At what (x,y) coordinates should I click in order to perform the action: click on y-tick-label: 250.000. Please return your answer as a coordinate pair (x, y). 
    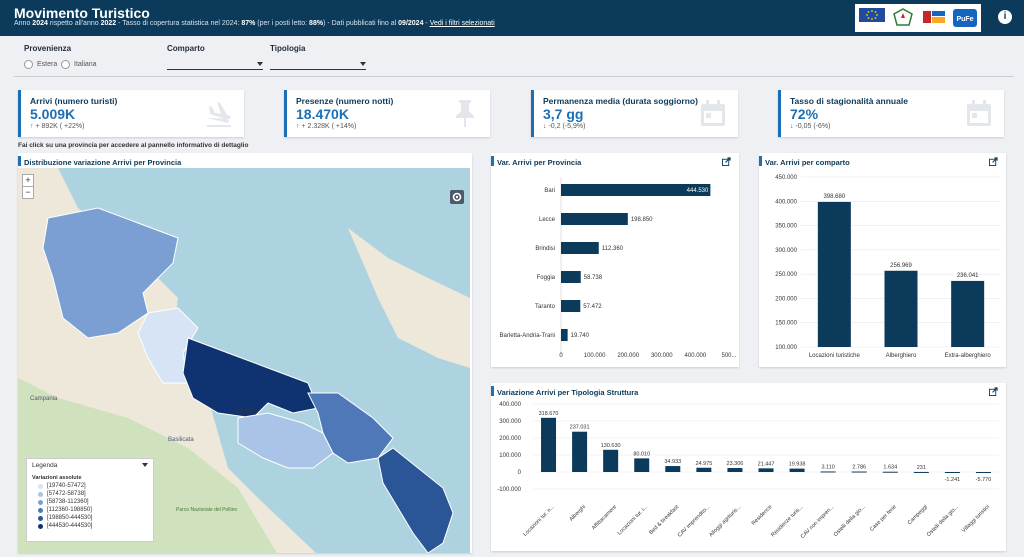
    Looking at the image, I should click on (786, 275).